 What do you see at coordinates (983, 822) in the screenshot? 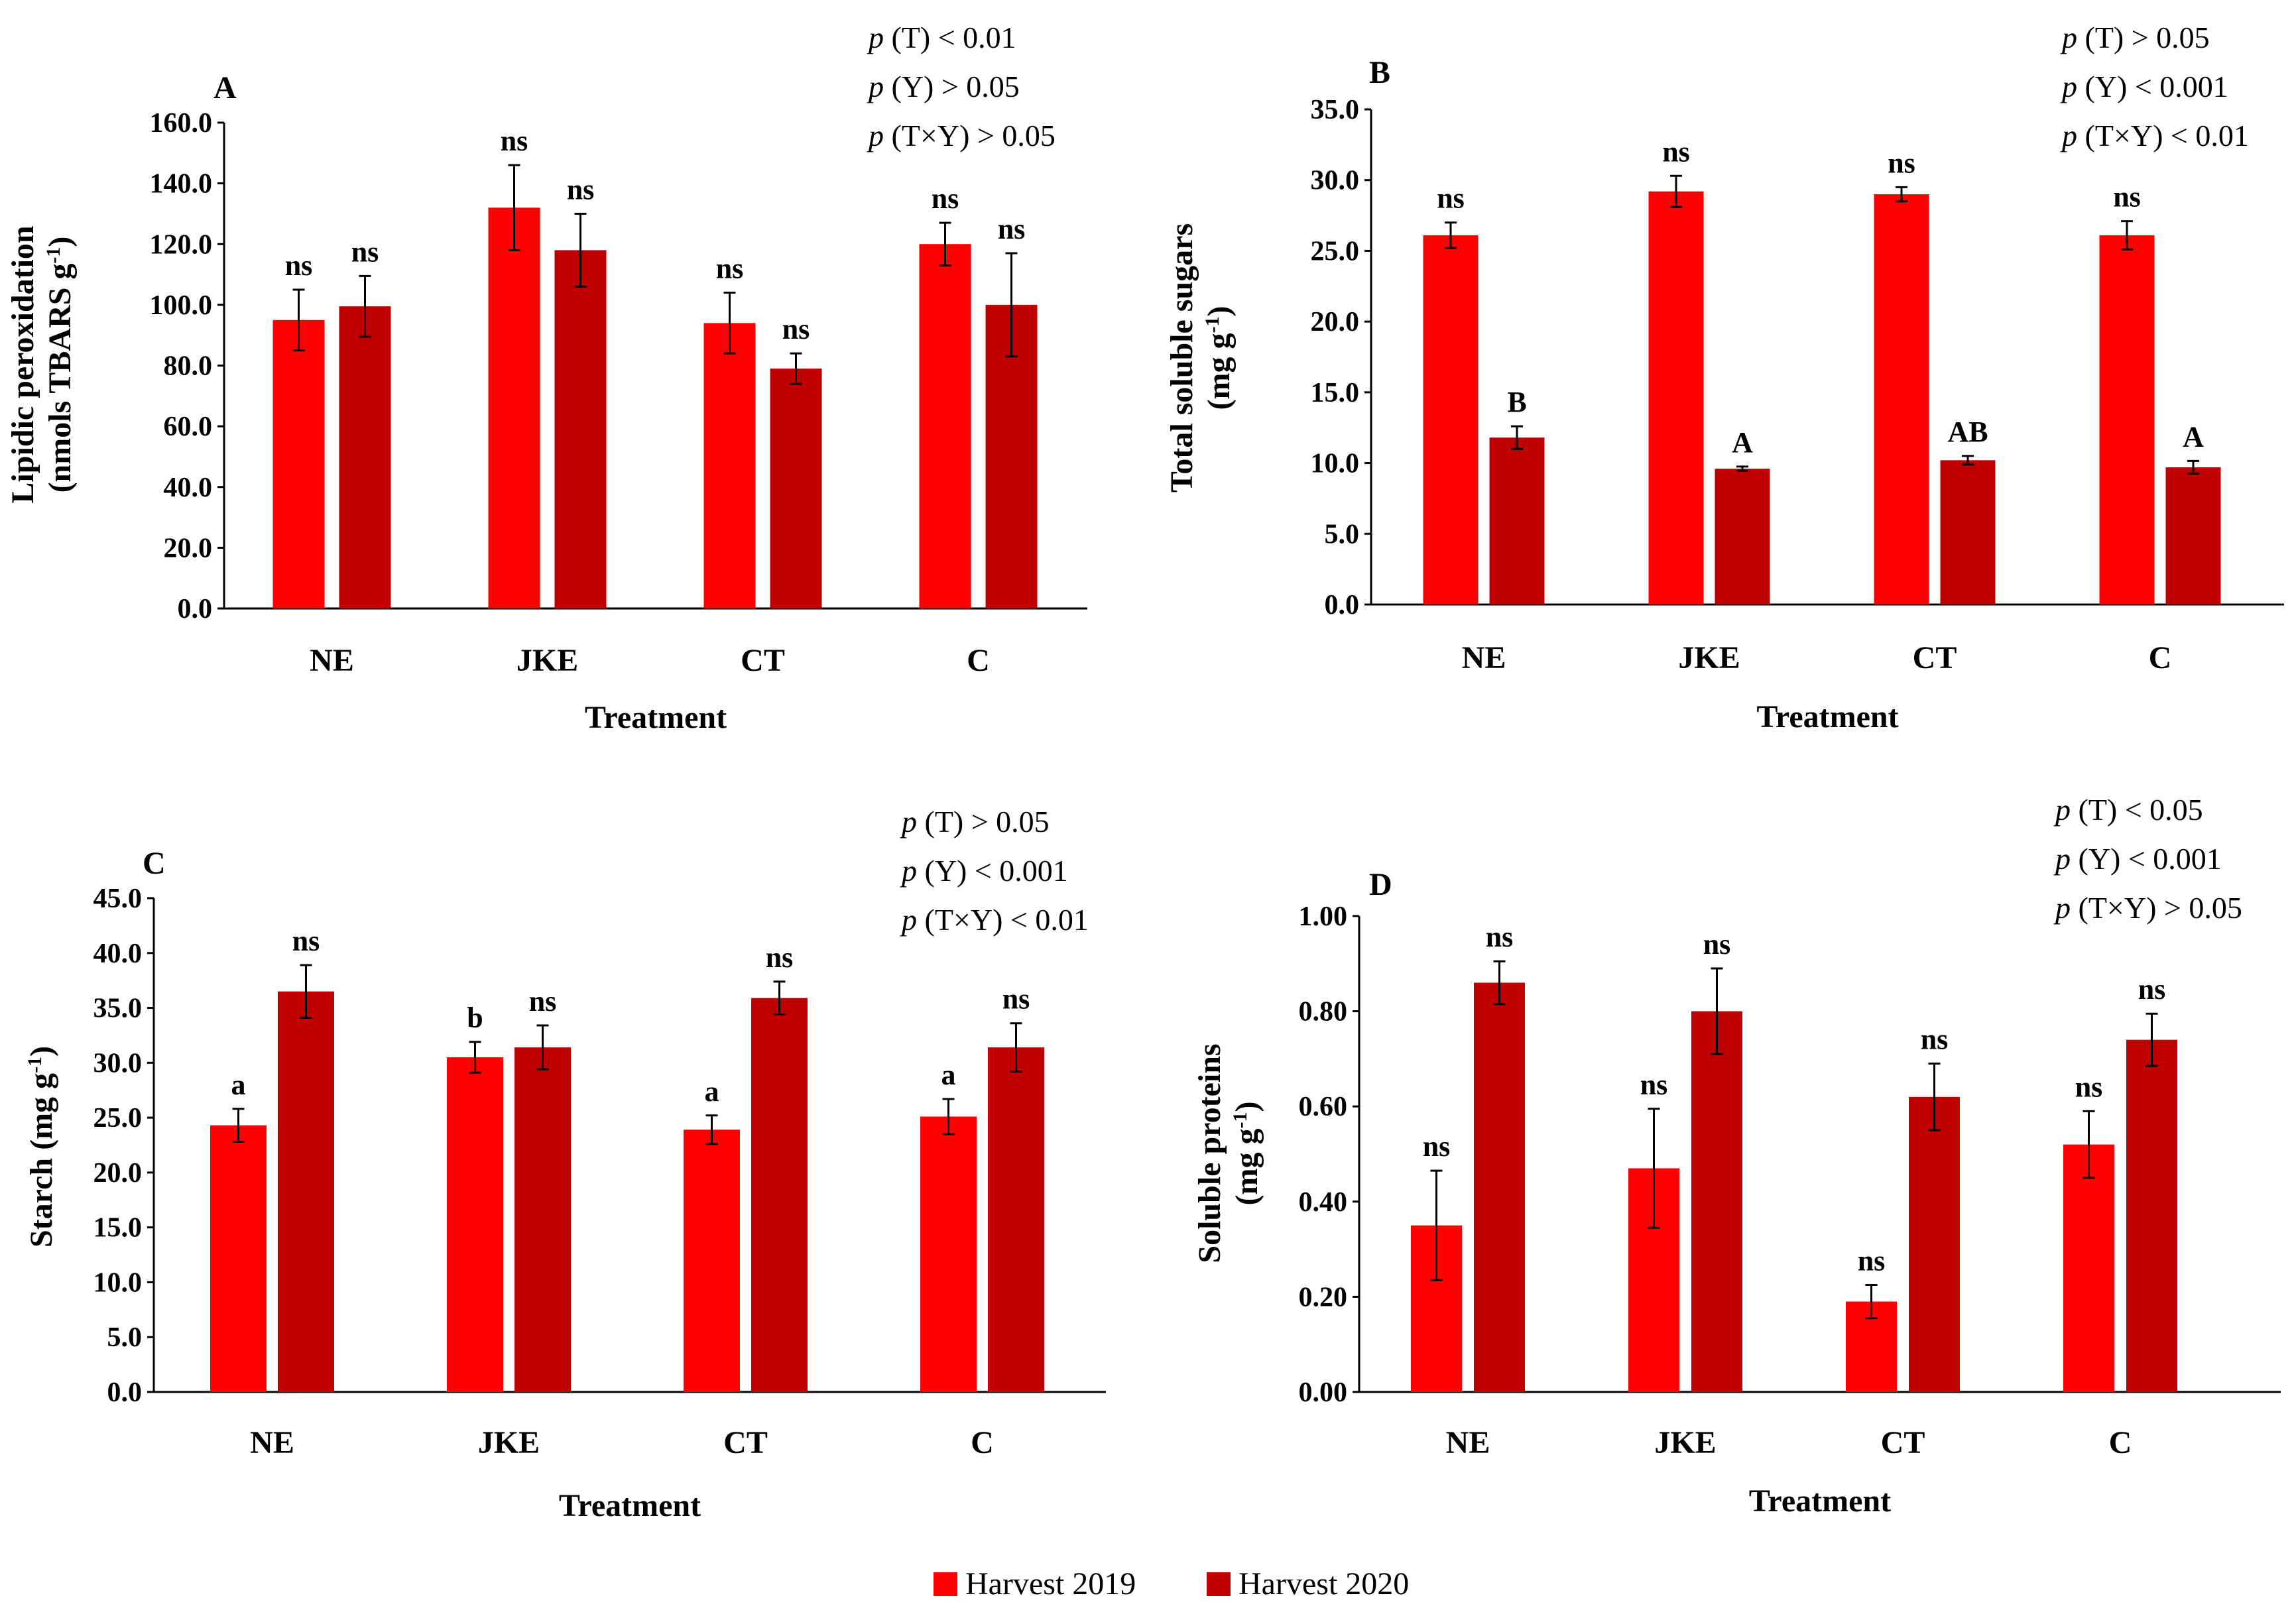
I see `stat-text: (T) > 0.05` at bounding box center [983, 822].